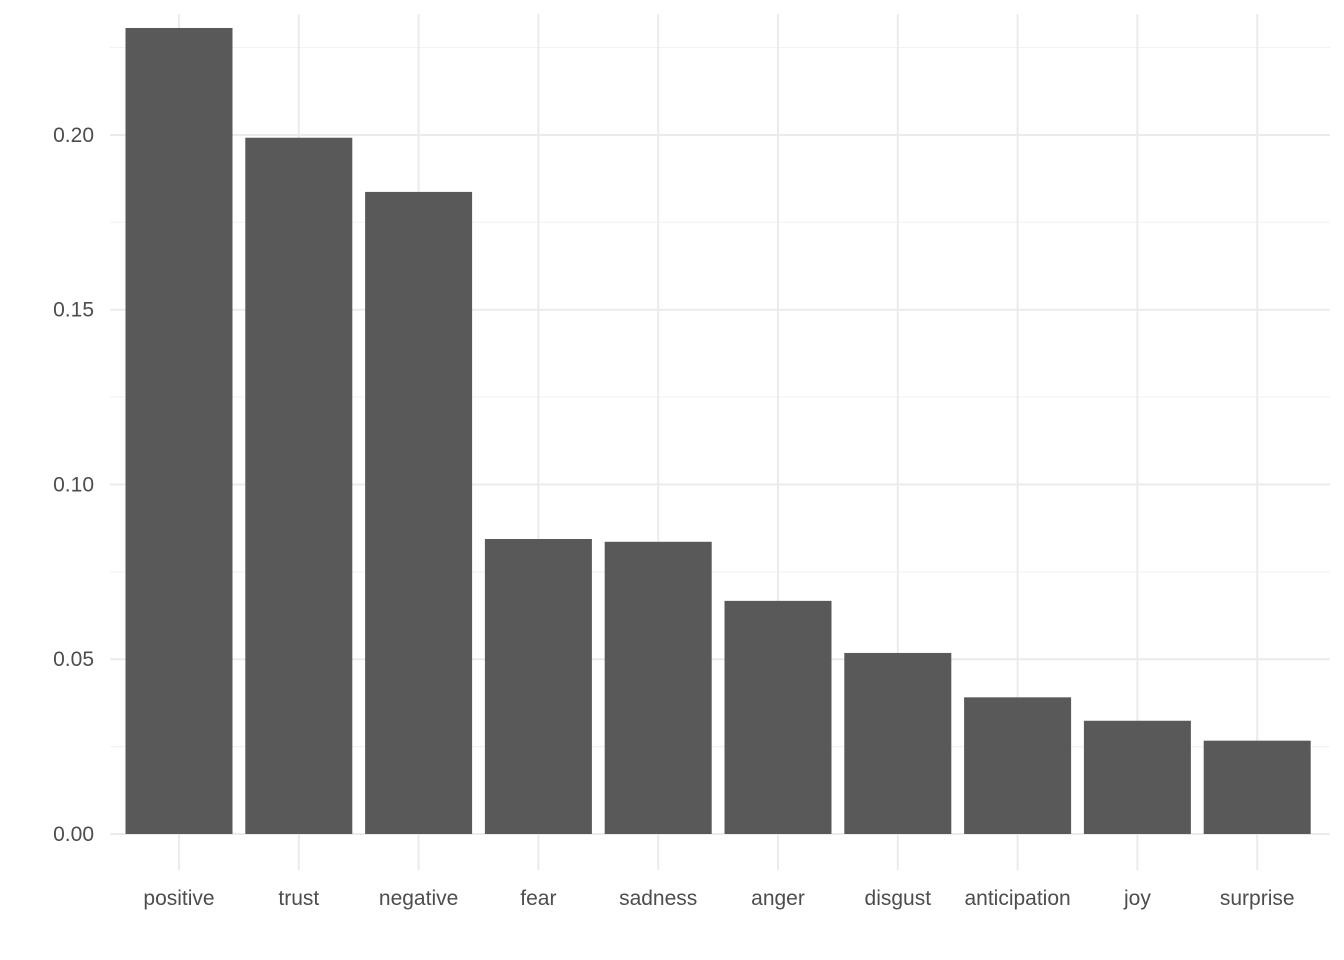  Describe the element at coordinates (73, 659) in the screenshot. I see `y-tick-label: 0.05` at that location.